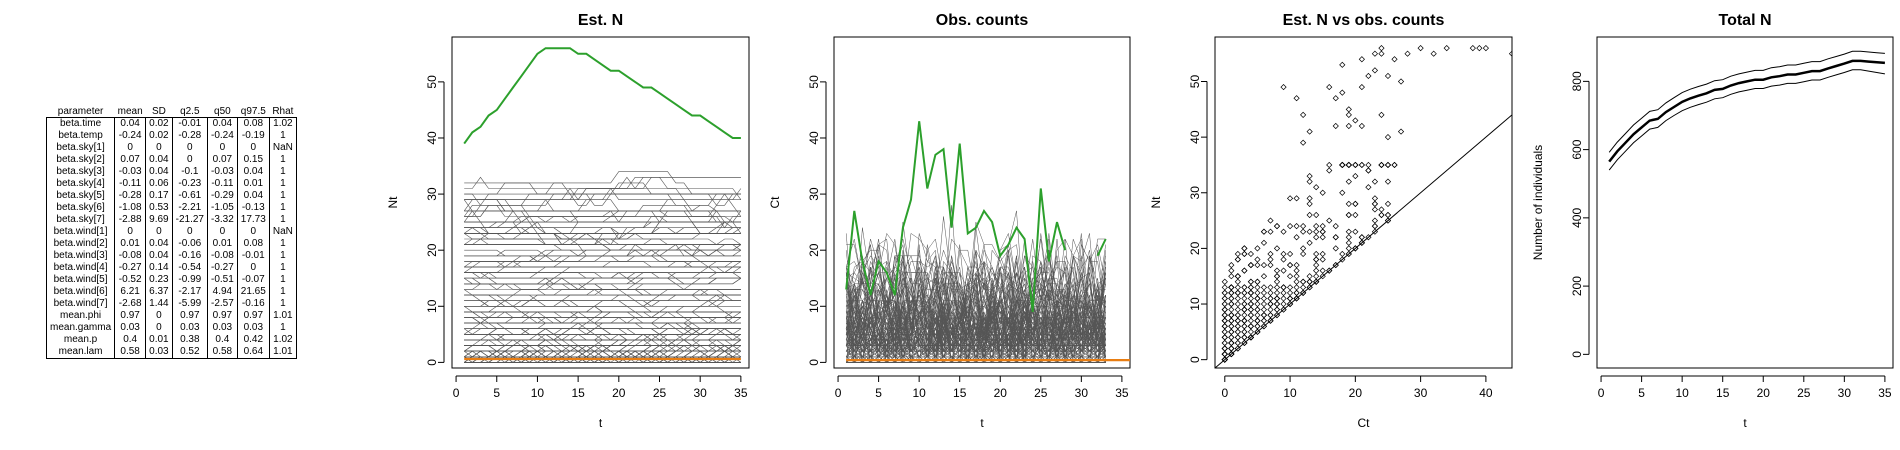  Describe the element at coordinates (602, 205) in the screenshot. I see `plot-area` at that location.